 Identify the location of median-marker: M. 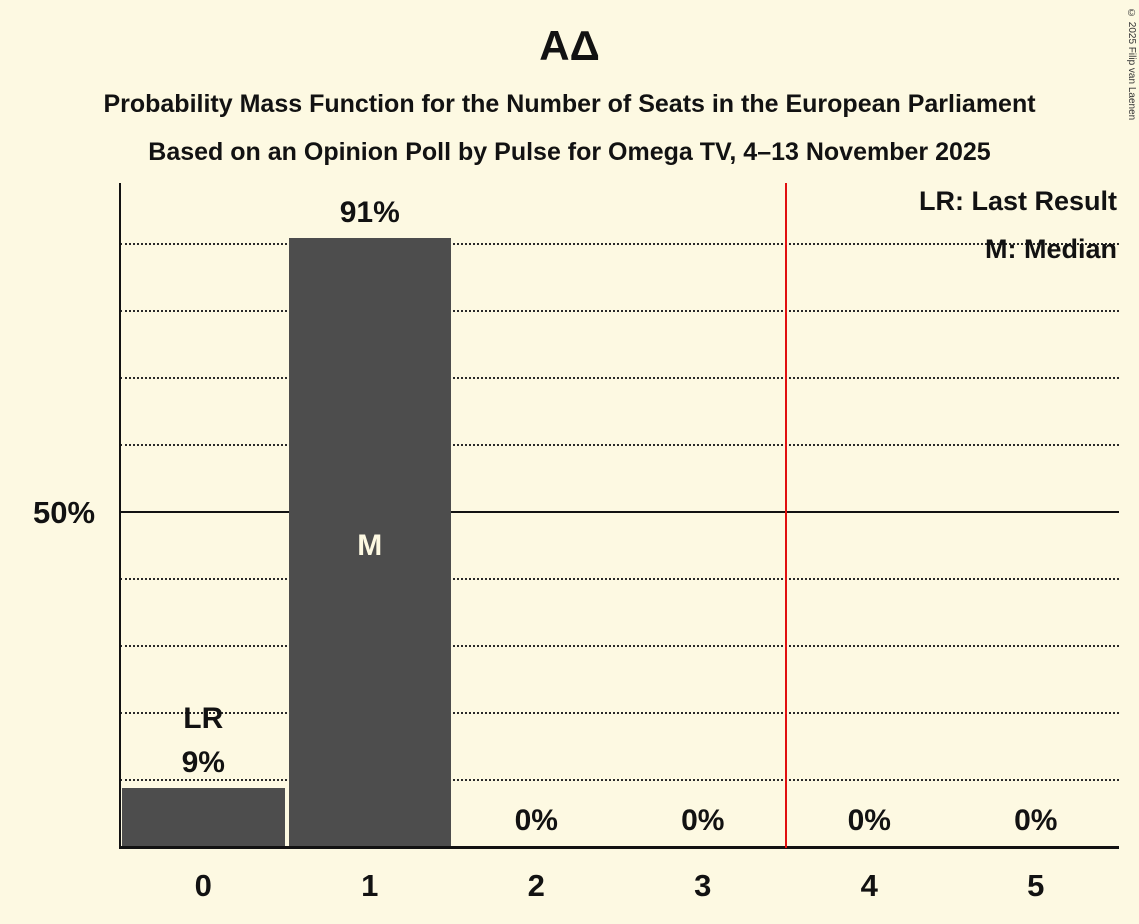
(370, 545).